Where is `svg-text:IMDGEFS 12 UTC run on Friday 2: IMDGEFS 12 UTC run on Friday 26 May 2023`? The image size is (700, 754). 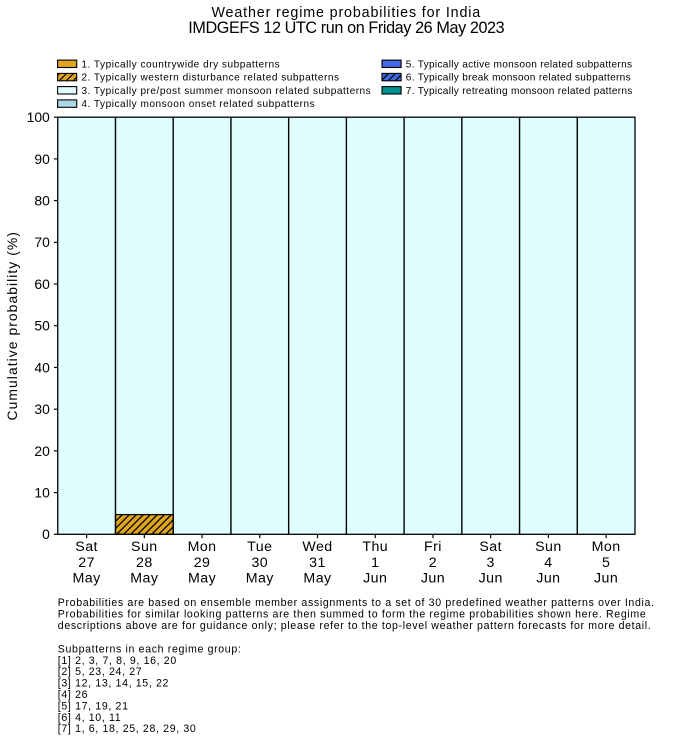
svg-text:IMDGEFS 12 UTC run on Friday 2: IMDGEFS 12 UTC run on Friday 26 May 2023 is located at coordinates (346, 28).